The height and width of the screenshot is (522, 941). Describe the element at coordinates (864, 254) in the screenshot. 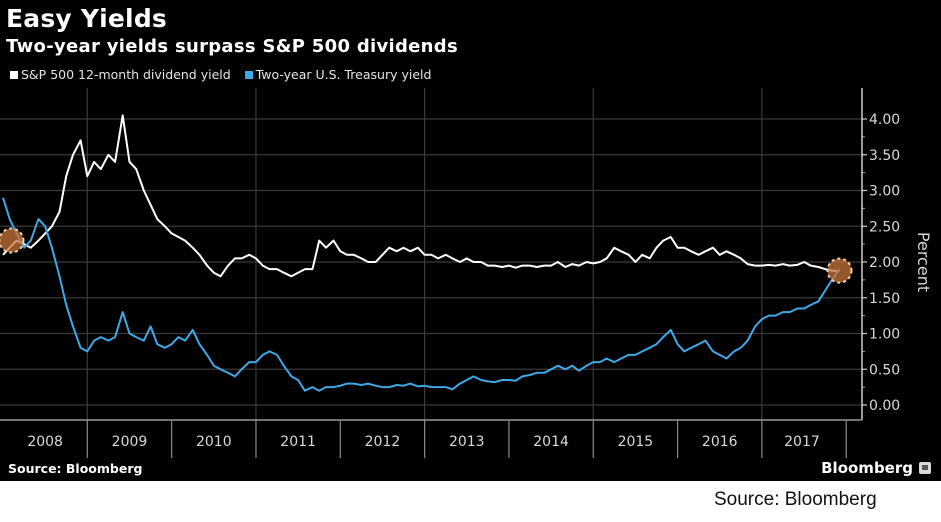

I see `y-axis` at that location.